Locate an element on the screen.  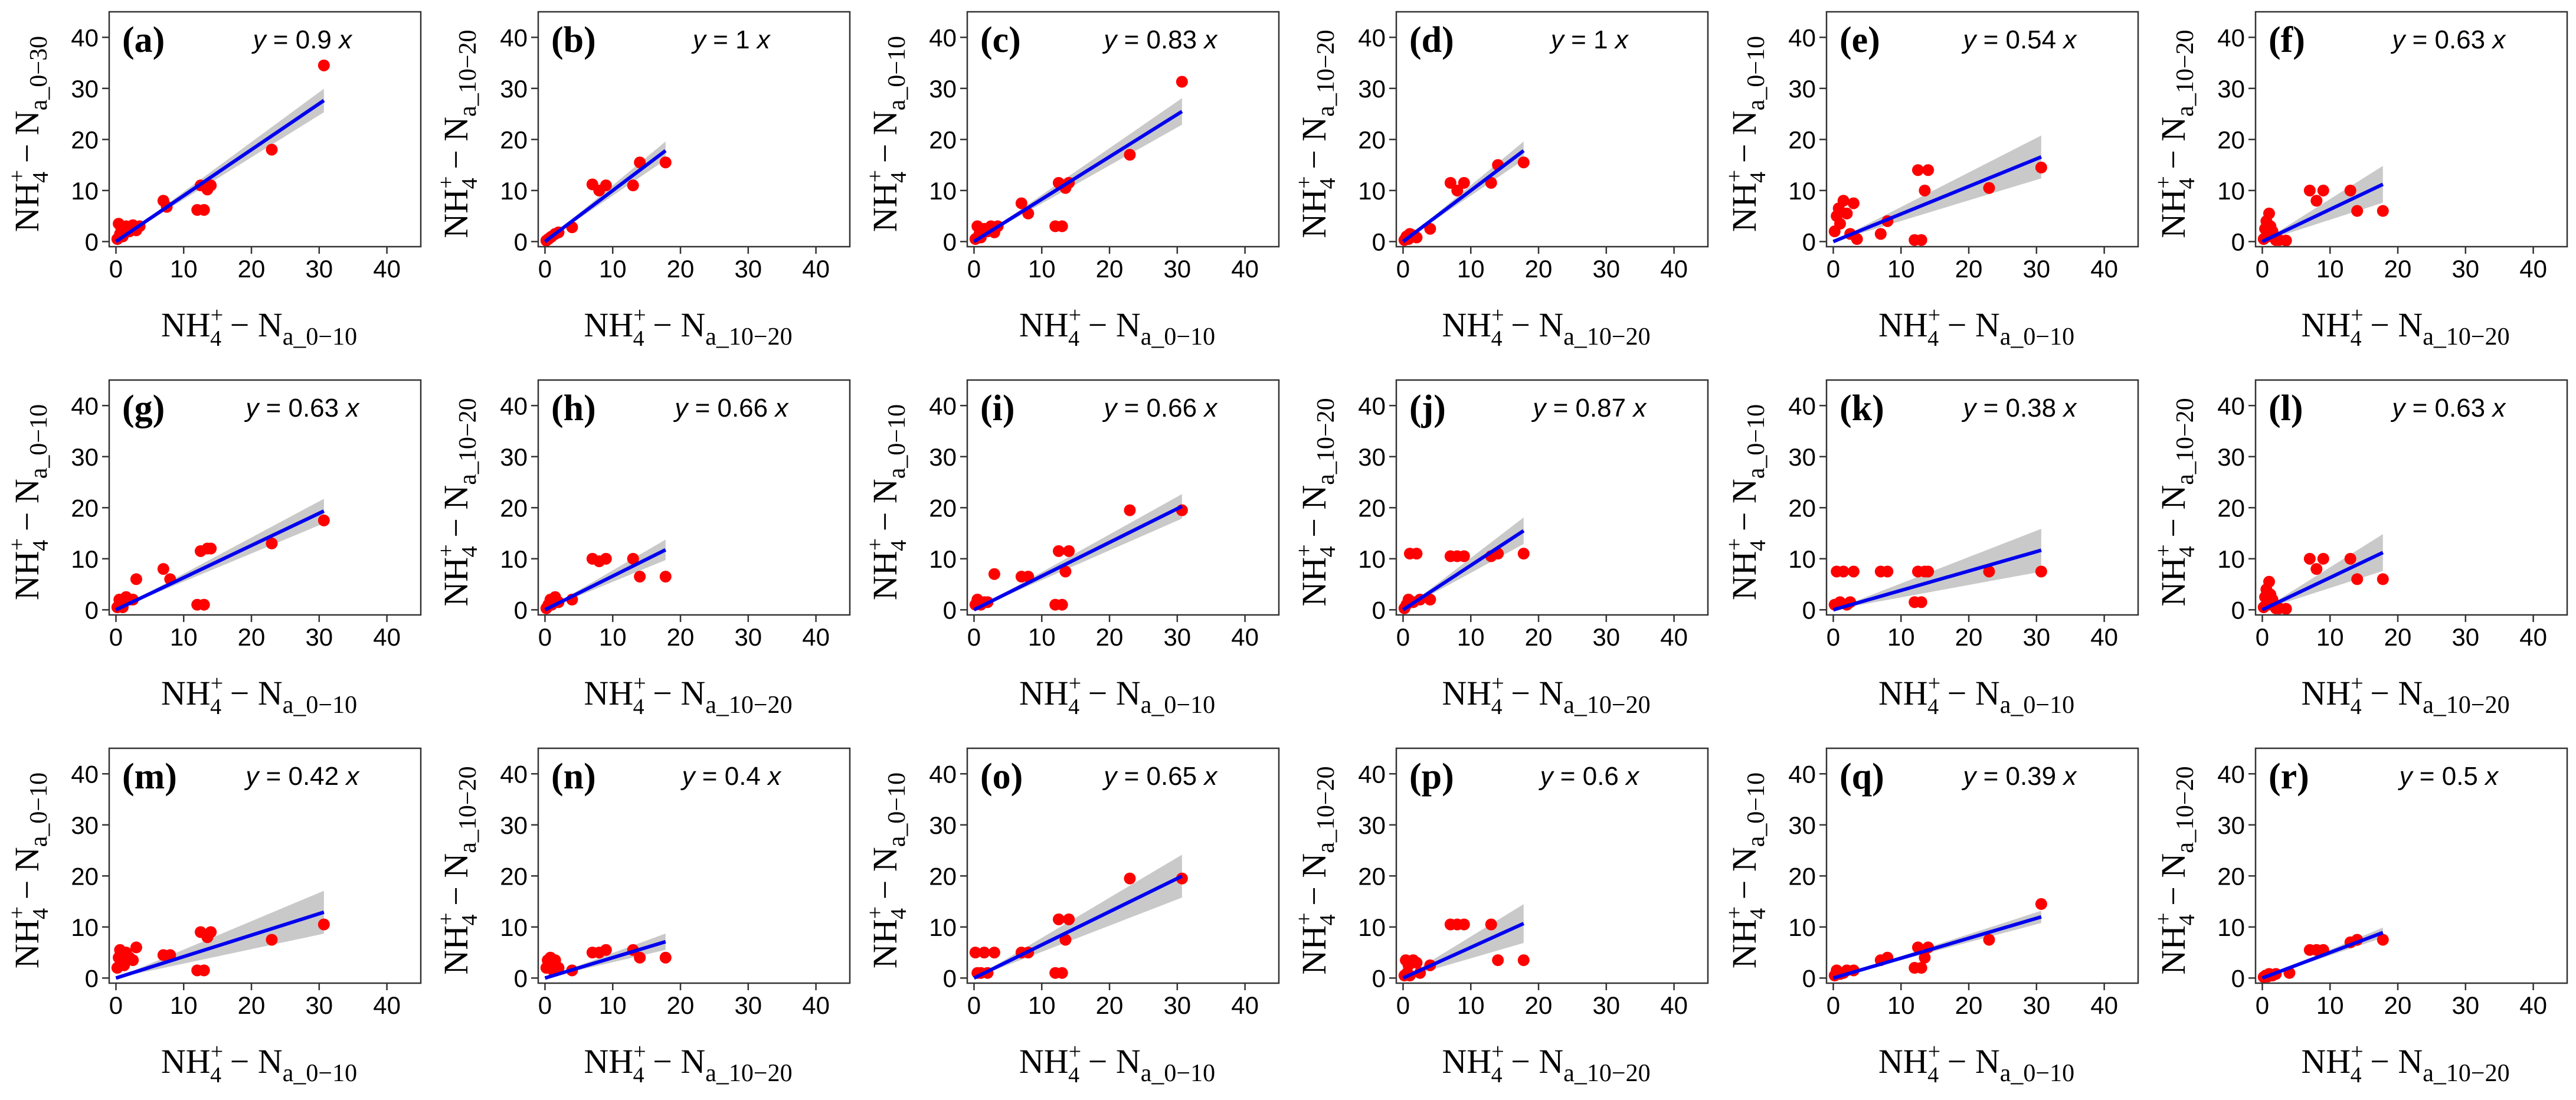
panel-label: (g) is located at coordinates (144, 408).